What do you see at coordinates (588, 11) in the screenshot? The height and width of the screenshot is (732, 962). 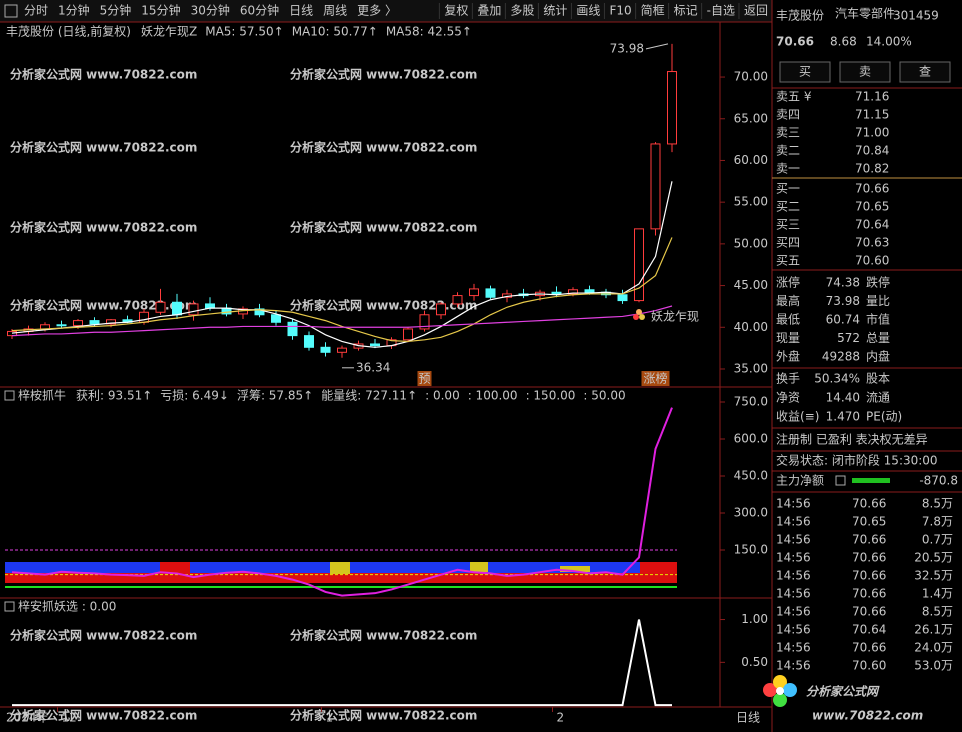 I see `toolbar-button: 画线` at bounding box center [588, 11].